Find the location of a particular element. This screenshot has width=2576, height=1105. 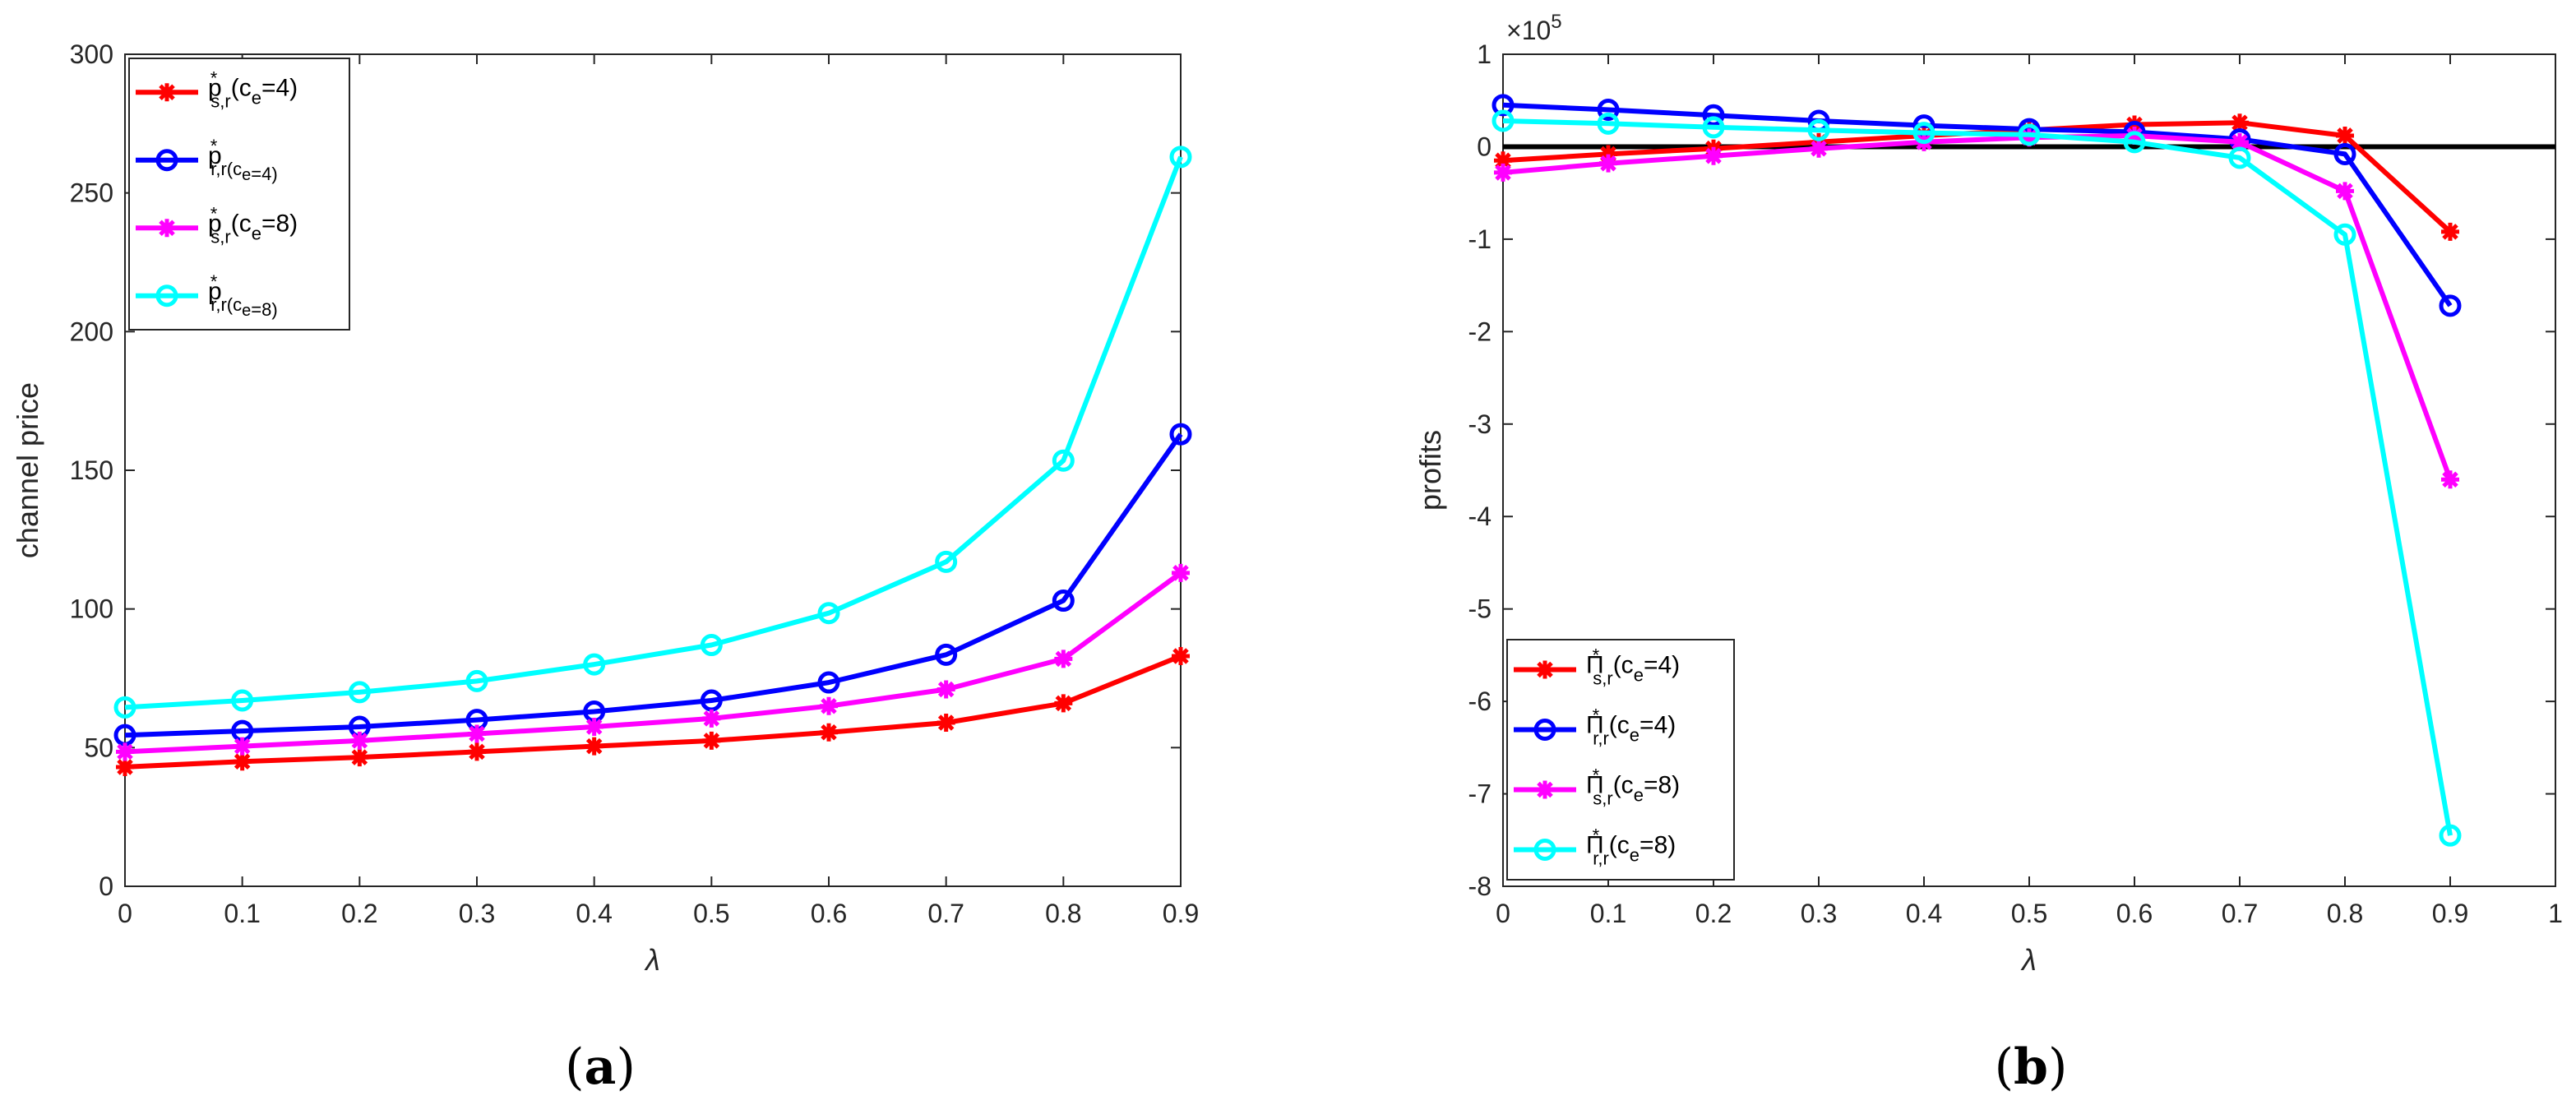

axis-multiplier: ×10⁵ is located at coordinates (1534, 28).